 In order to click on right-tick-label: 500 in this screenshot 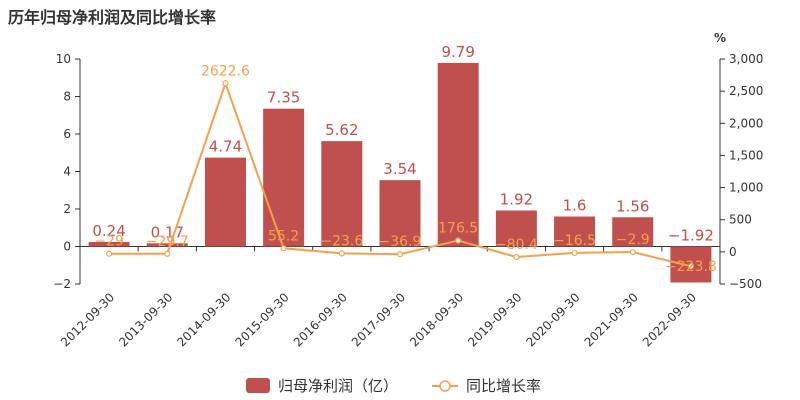, I will do `click(740, 220)`.